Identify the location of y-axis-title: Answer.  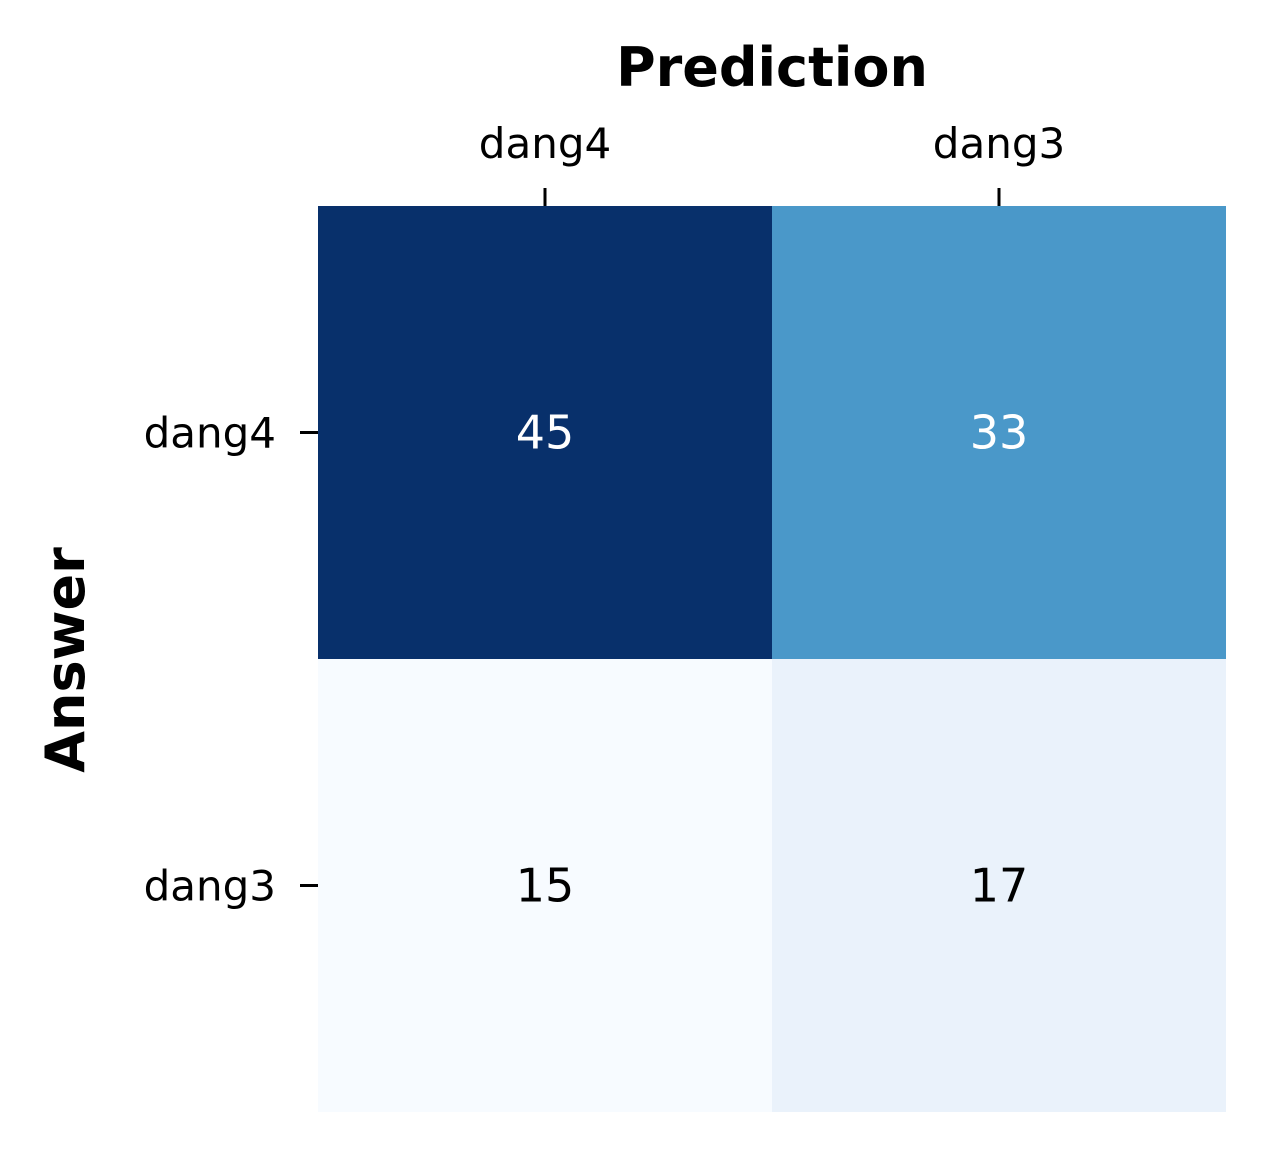
(65, 660).